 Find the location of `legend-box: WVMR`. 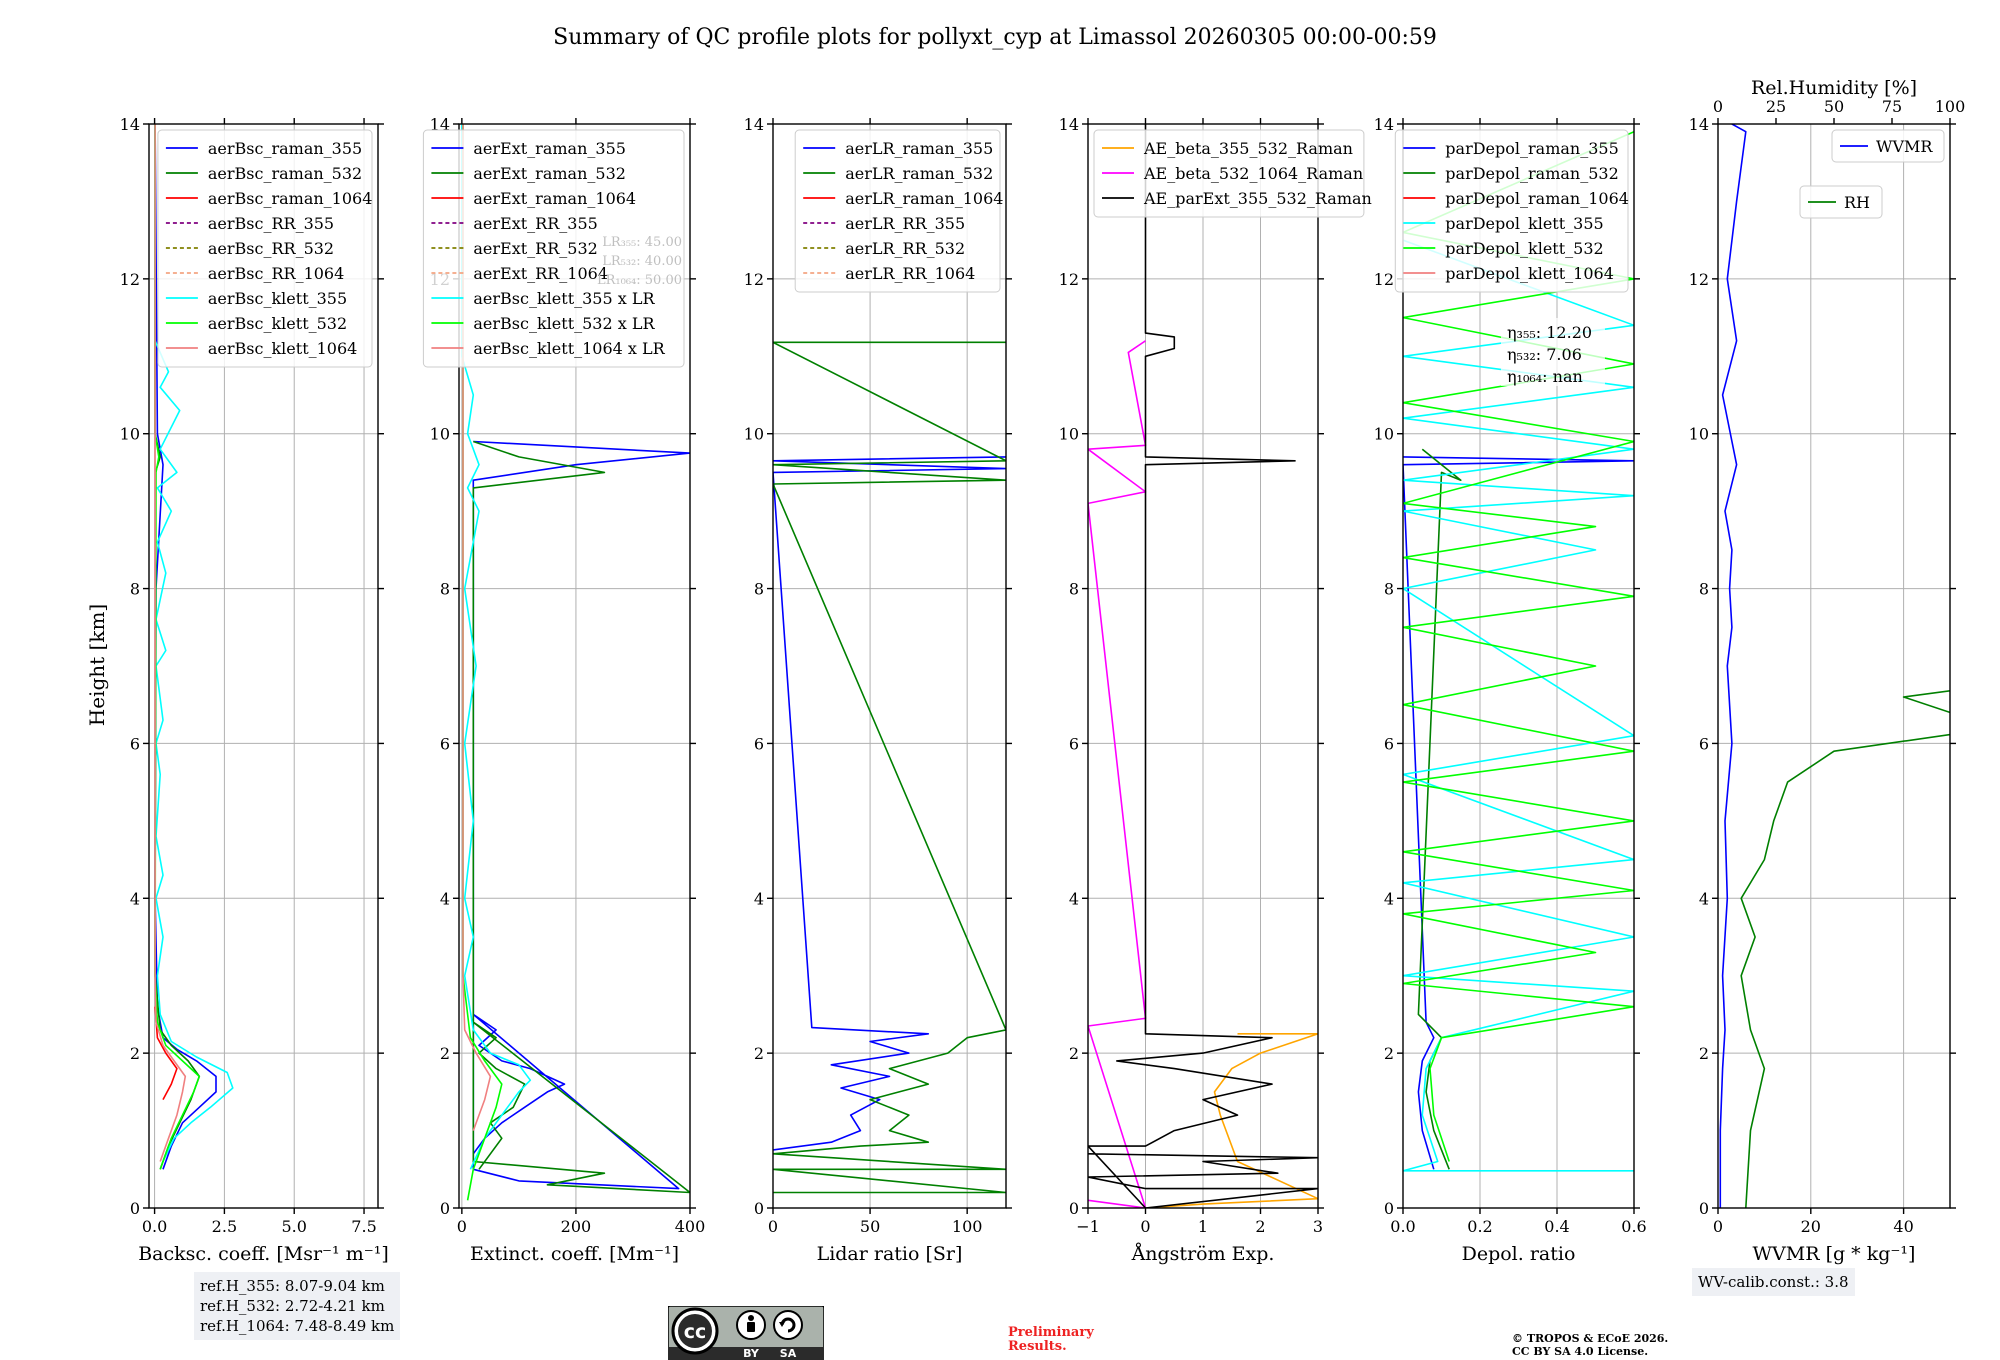

legend-box: WVMR is located at coordinates (1888, 146).